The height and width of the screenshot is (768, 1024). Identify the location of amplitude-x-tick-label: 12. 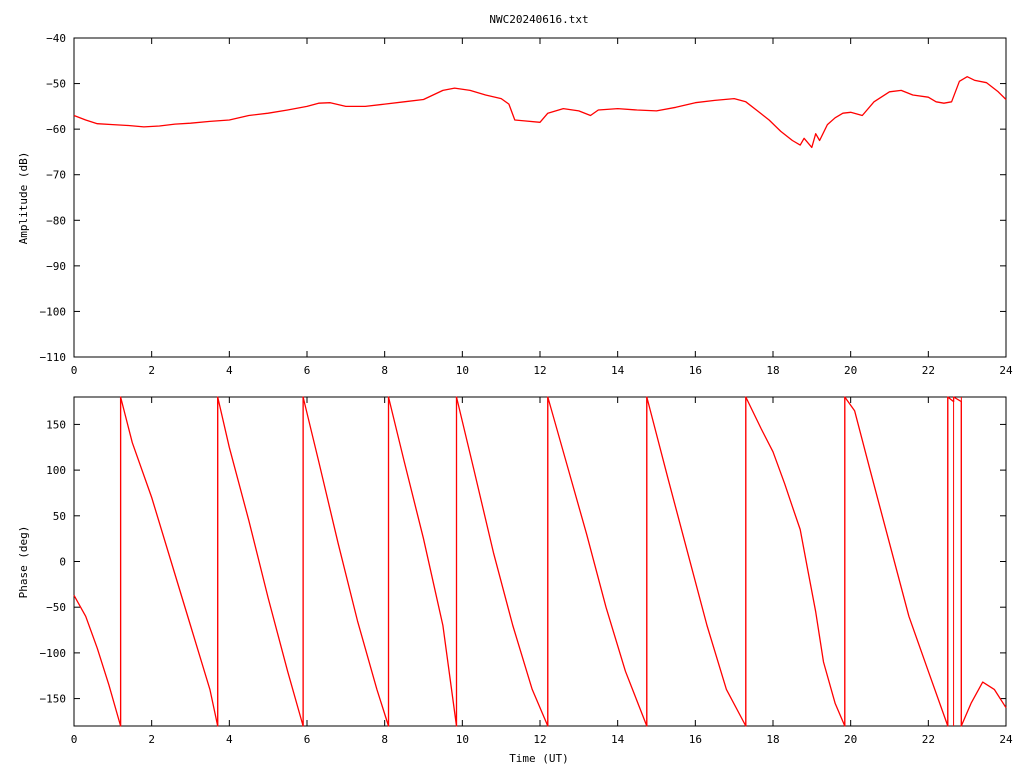
(539, 370).